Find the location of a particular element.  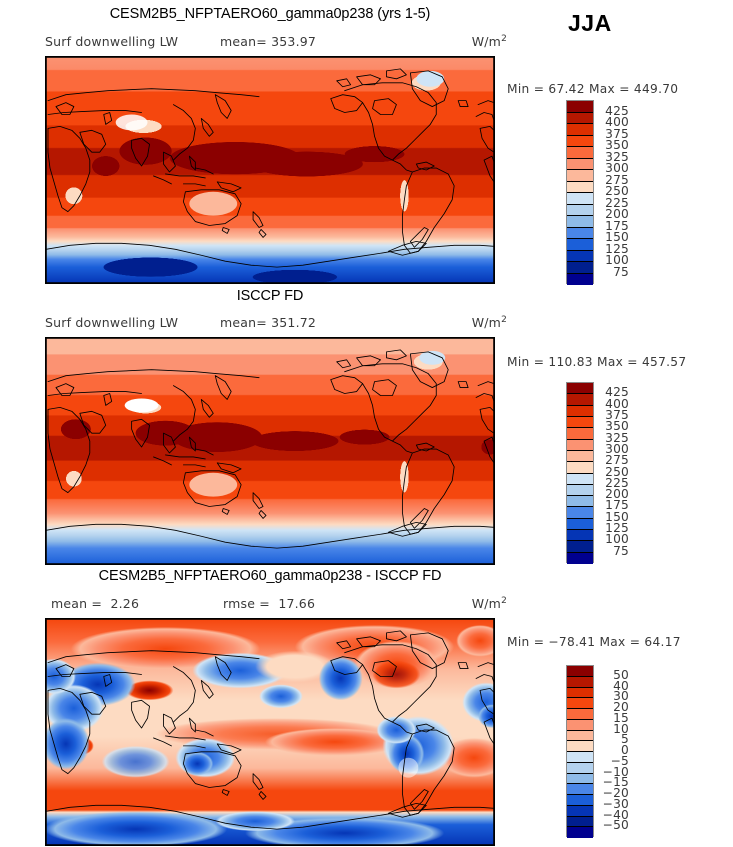

variable-label-obs: Surf downwelling LW is located at coordinates (112, 322).